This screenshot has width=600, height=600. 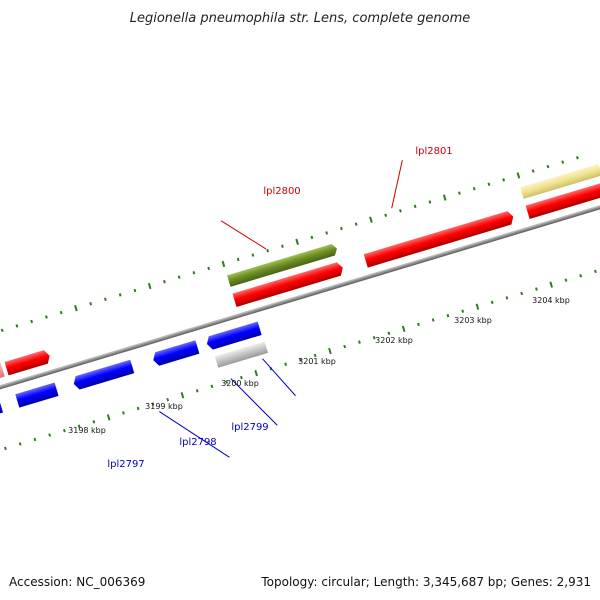 What do you see at coordinates (249, 427) in the screenshot?
I see `gene-label-lpl2799: lpl2799` at bounding box center [249, 427].